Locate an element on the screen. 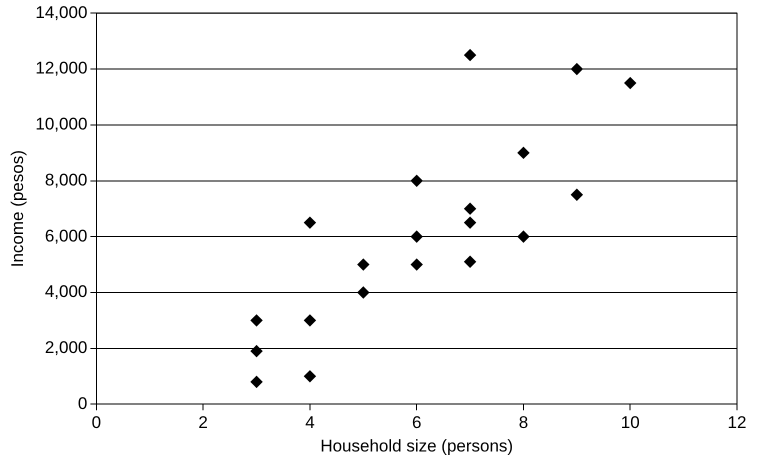 This screenshot has width=759, height=465. x-tick-label: 8 is located at coordinates (523, 422).